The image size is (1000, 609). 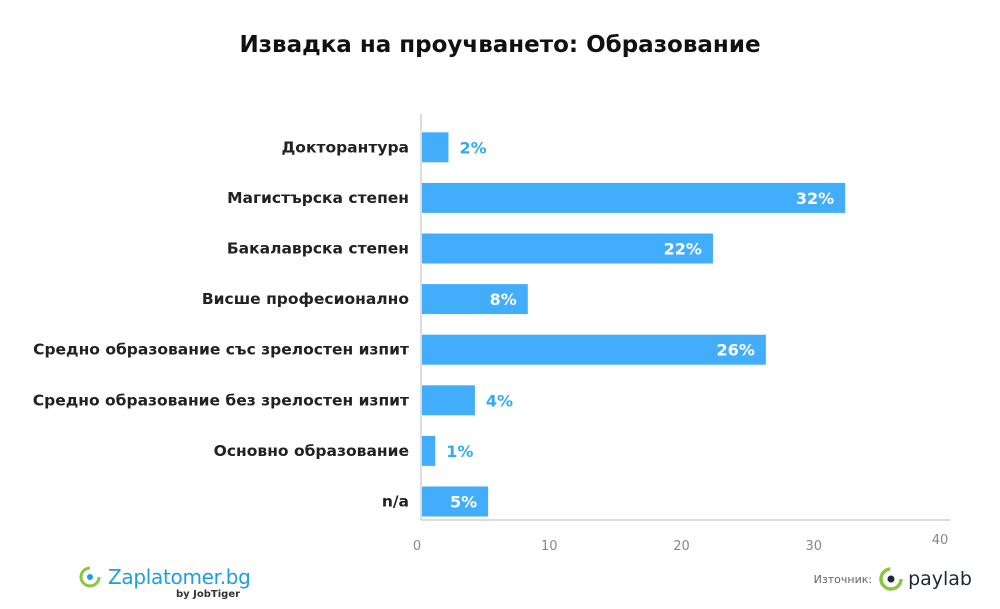 I want to click on value-label: 4%, so click(x=499, y=400).